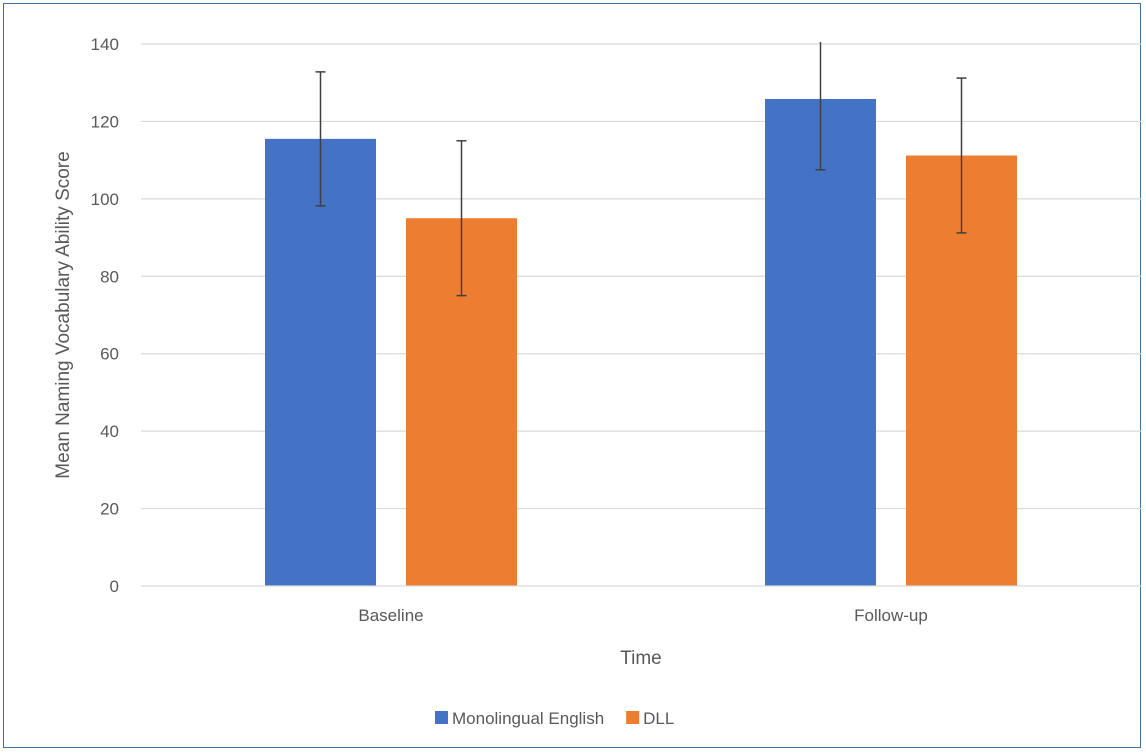 Image resolution: width=1146 pixels, height=754 pixels. I want to click on legend: Monolingual English DLL, so click(554, 718).